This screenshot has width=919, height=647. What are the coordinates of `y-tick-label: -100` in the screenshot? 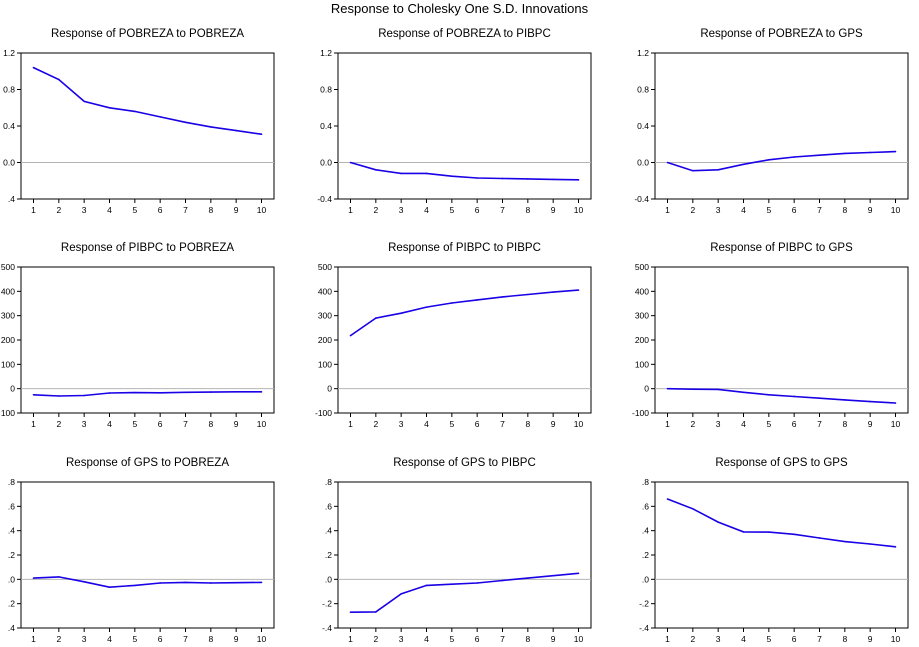 It's located at (323, 413).